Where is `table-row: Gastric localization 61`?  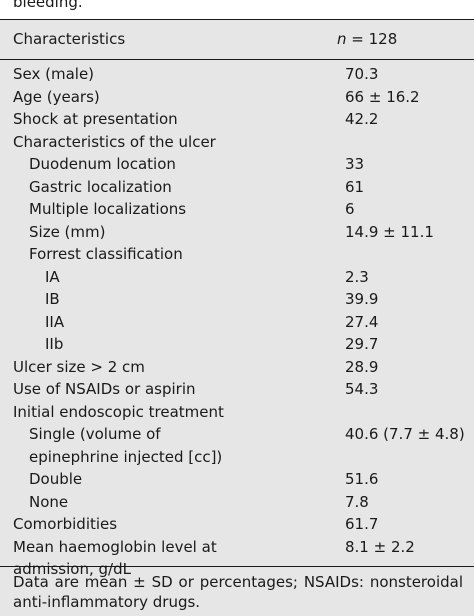
table-row: Gastric localization 61 is located at coordinates (237, 187).